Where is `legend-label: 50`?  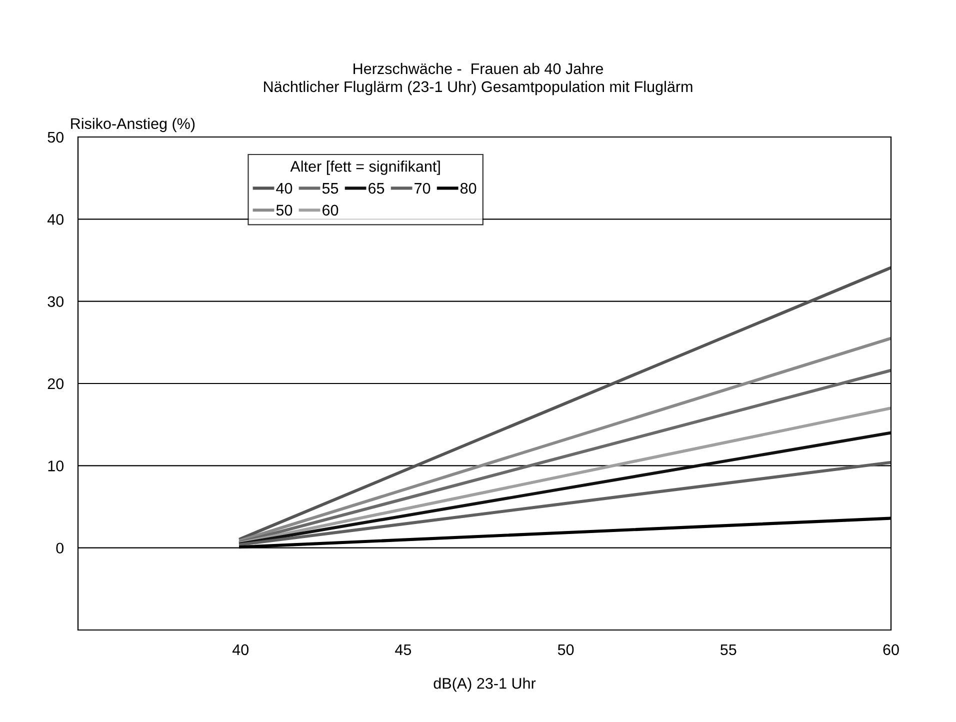
legend-label: 50 is located at coordinates (284, 210).